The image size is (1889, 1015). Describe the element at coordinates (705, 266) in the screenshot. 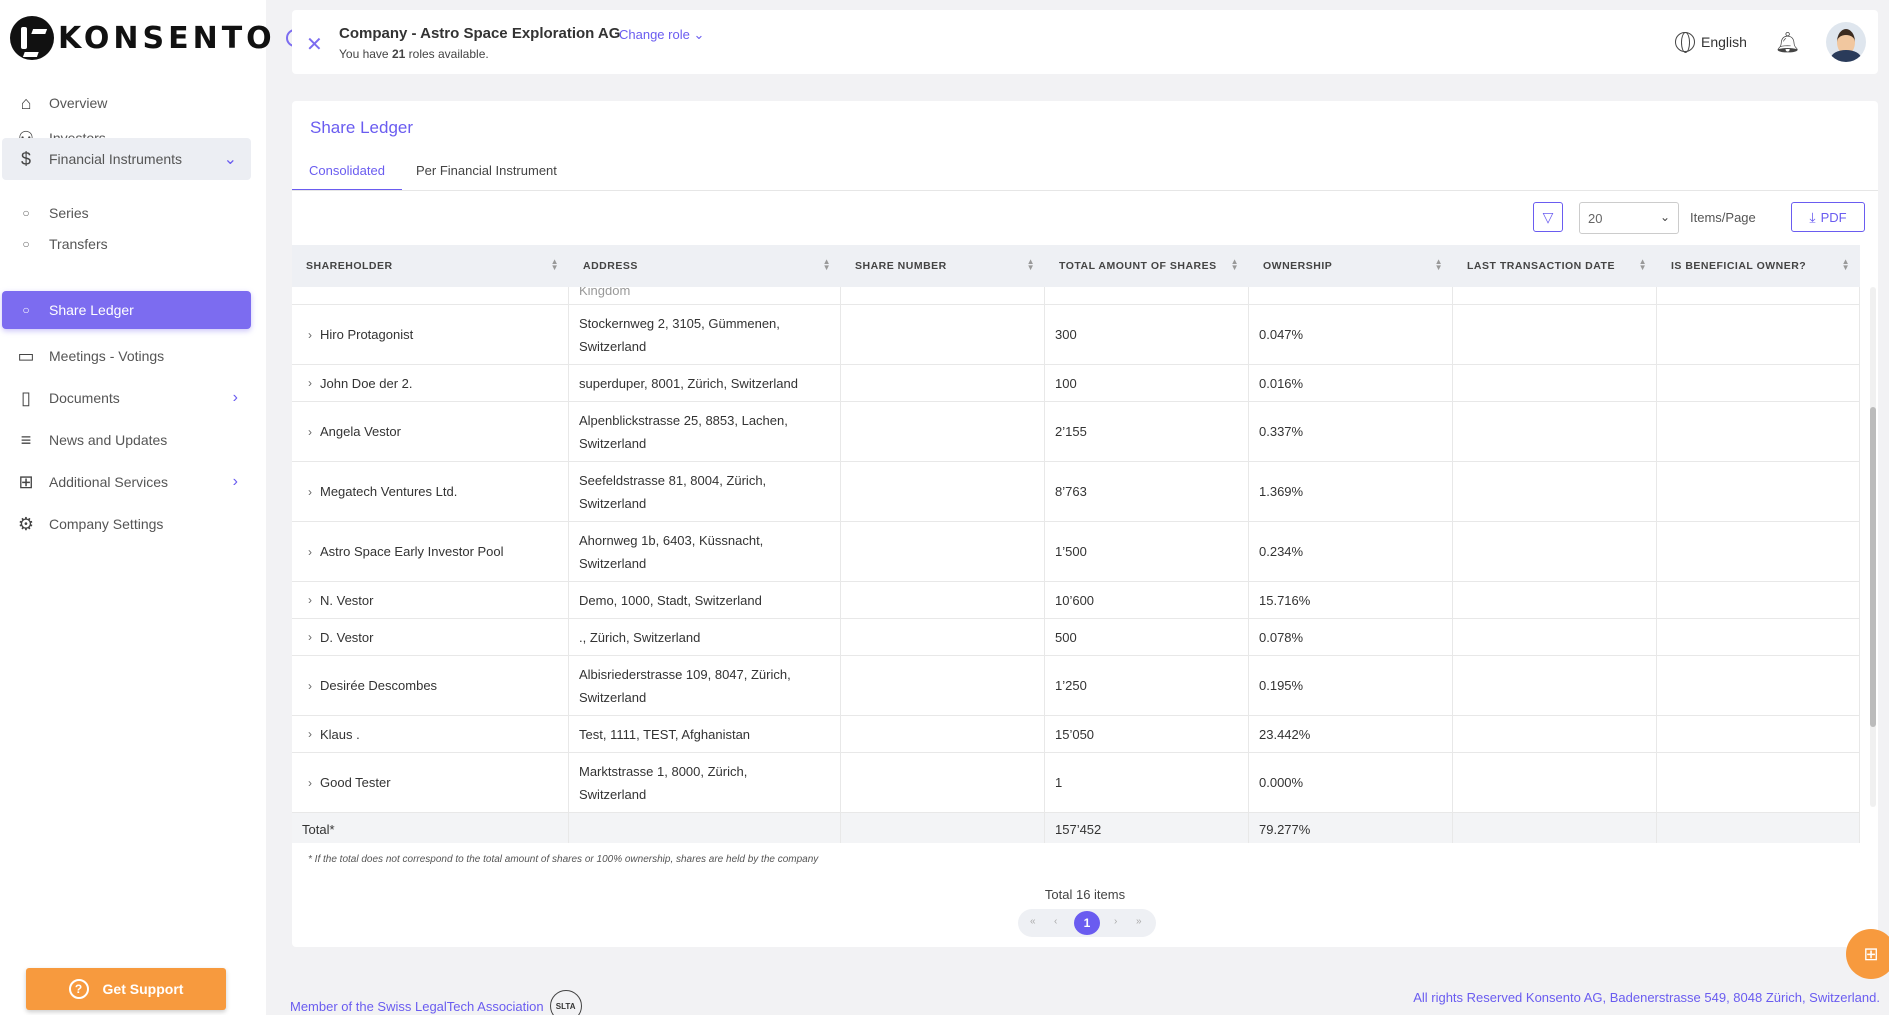

I see `column-header-address: ADDRESS ▲ ▼` at that location.